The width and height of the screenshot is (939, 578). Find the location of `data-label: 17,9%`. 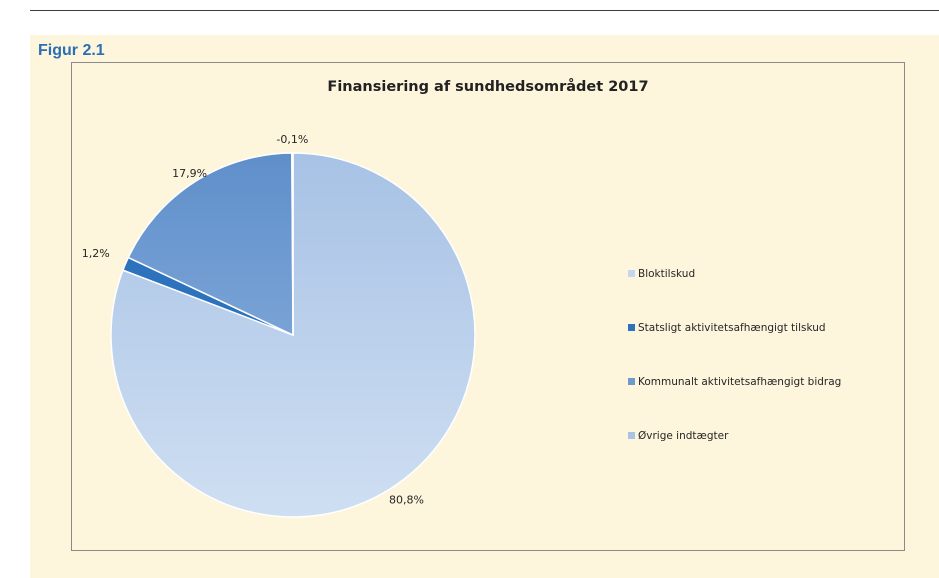

data-label: 17,9% is located at coordinates (189, 173).